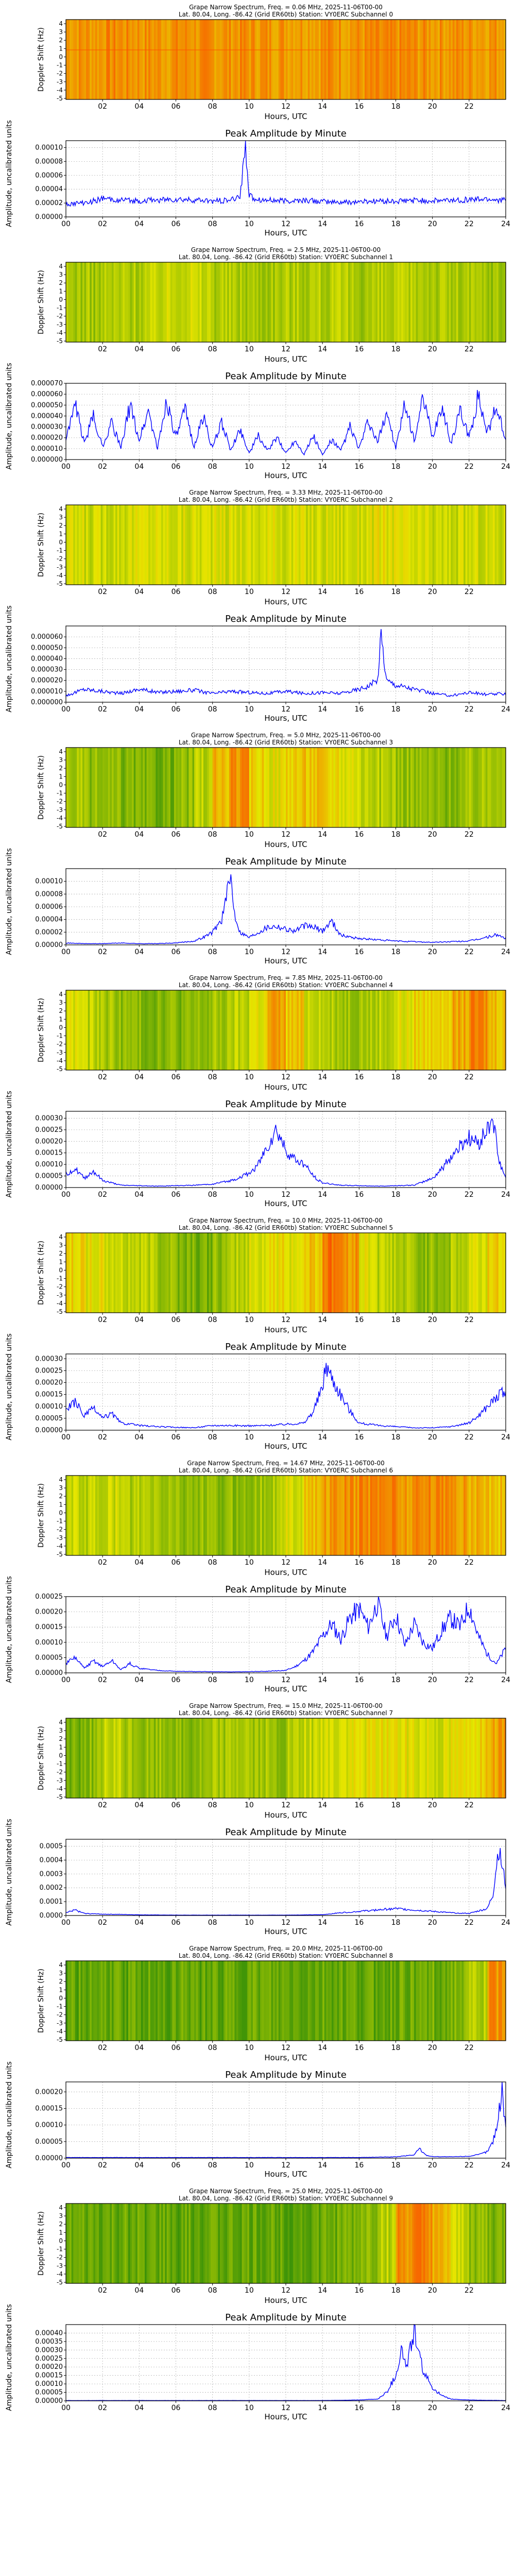 The width and height of the screenshot is (515, 2576). What do you see at coordinates (49, 161) in the screenshot?
I see `y-tick-label: 0.00008` at bounding box center [49, 161].